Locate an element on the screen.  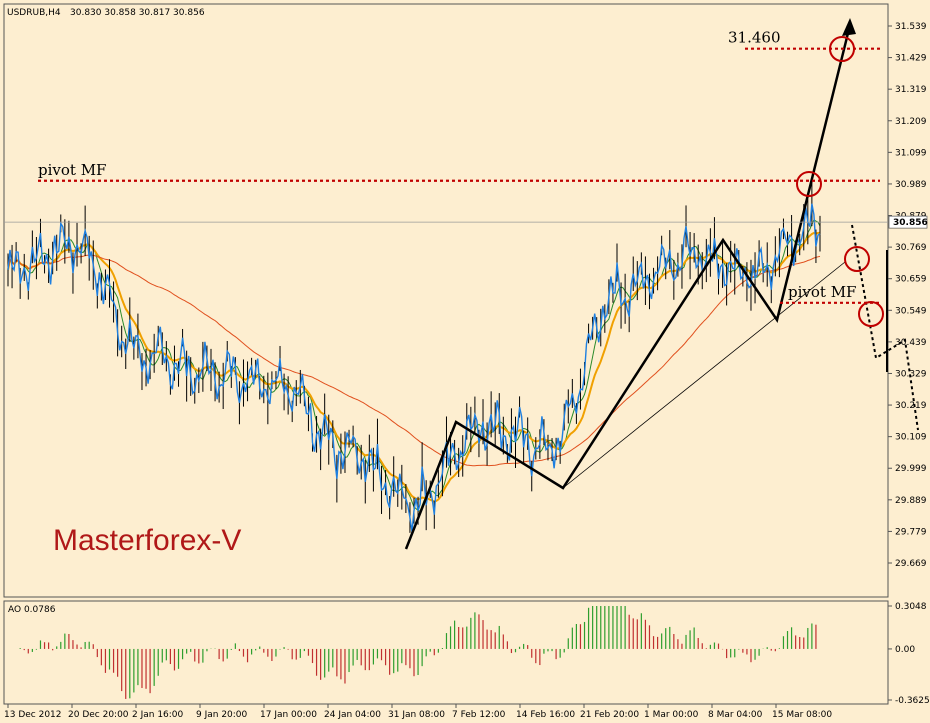
ao-histogram is located at coordinates (418, 652).